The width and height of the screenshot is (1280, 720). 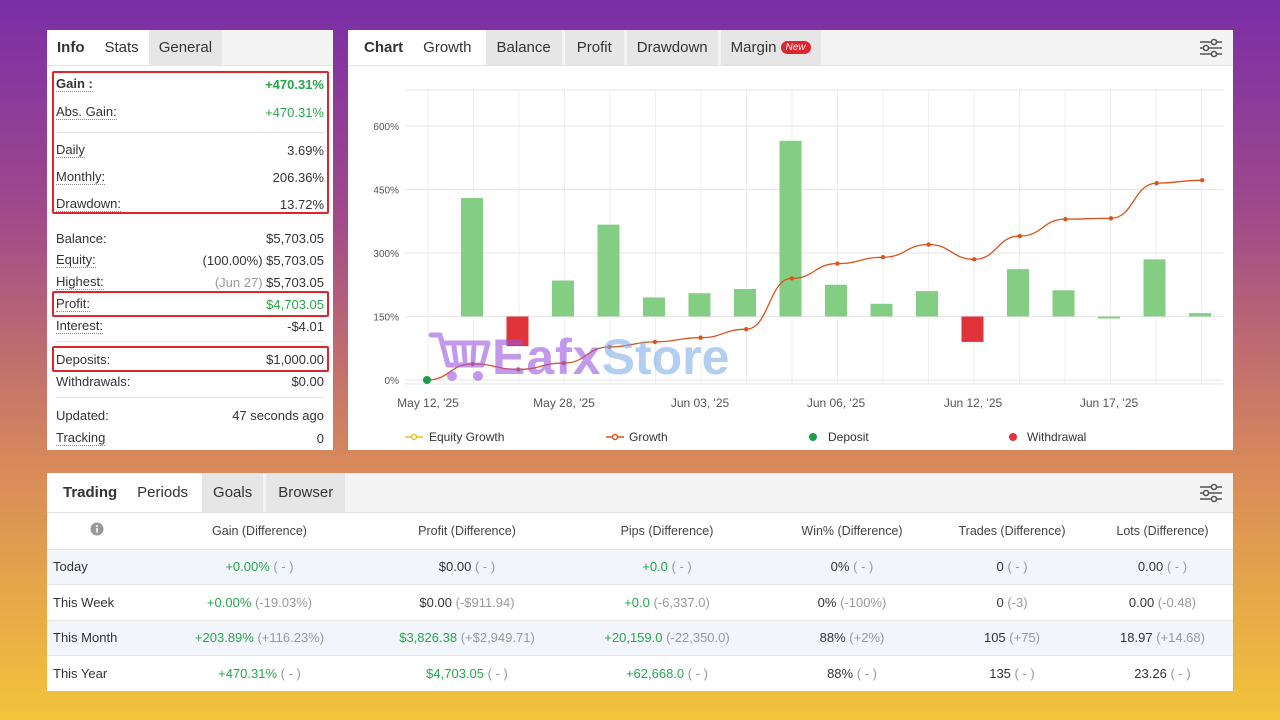 What do you see at coordinates (1211, 48) in the screenshot?
I see `chart-settings-icon` at bounding box center [1211, 48].